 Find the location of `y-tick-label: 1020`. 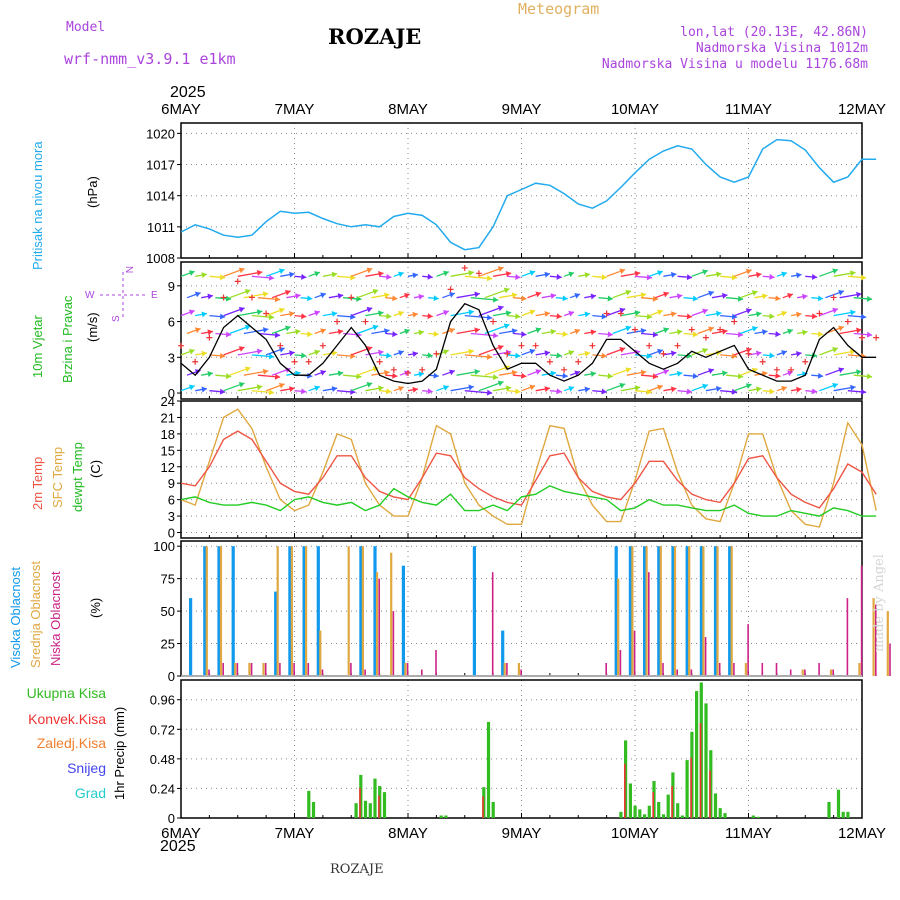

y-tick-label: 1020 is located at coordinates (160, 133).